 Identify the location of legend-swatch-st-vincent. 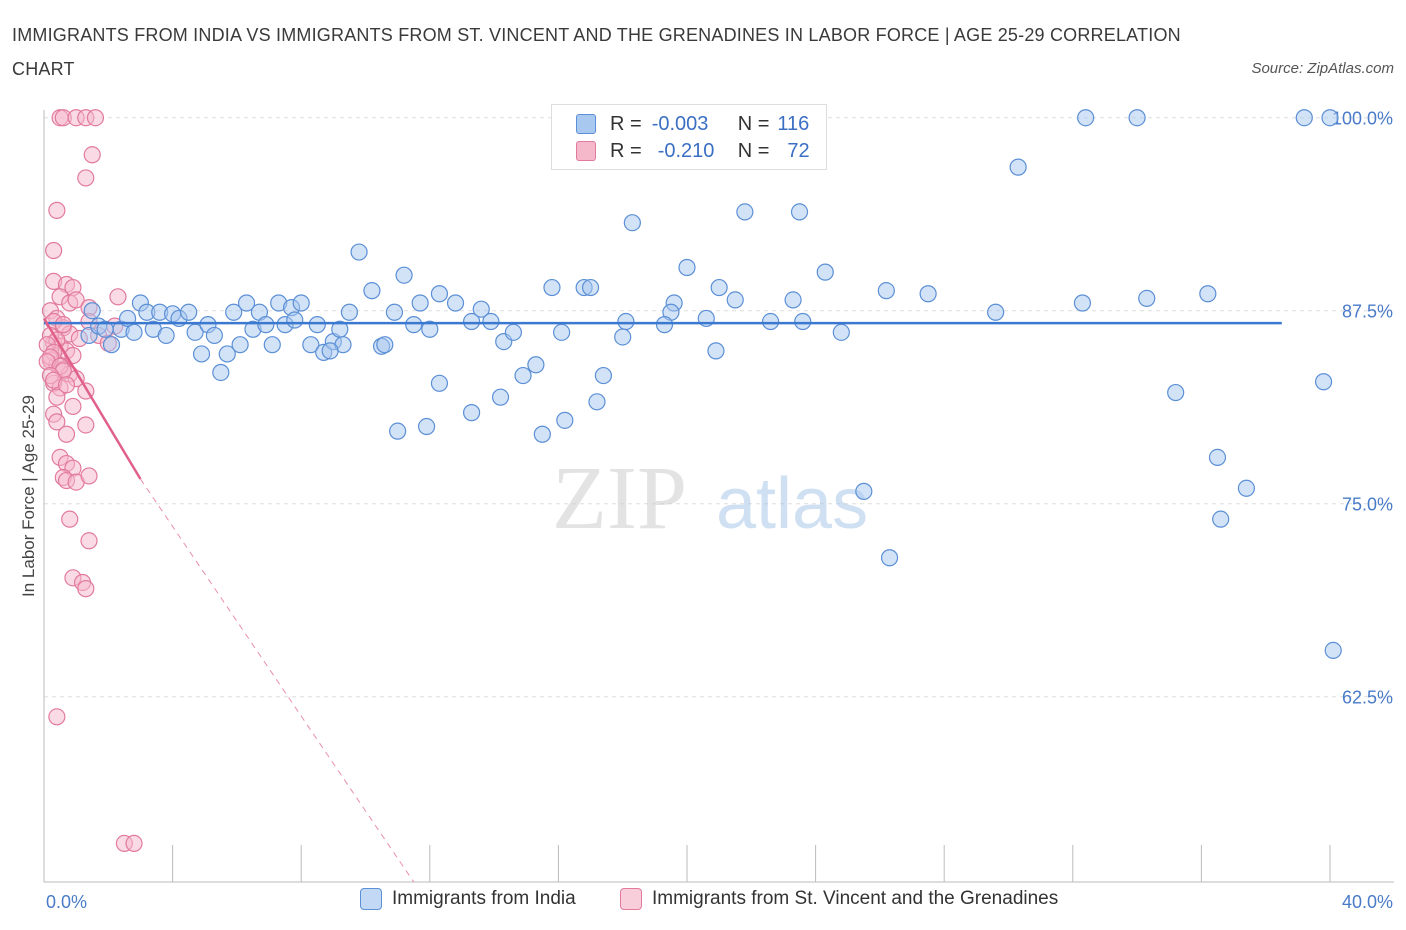
(586, 151).